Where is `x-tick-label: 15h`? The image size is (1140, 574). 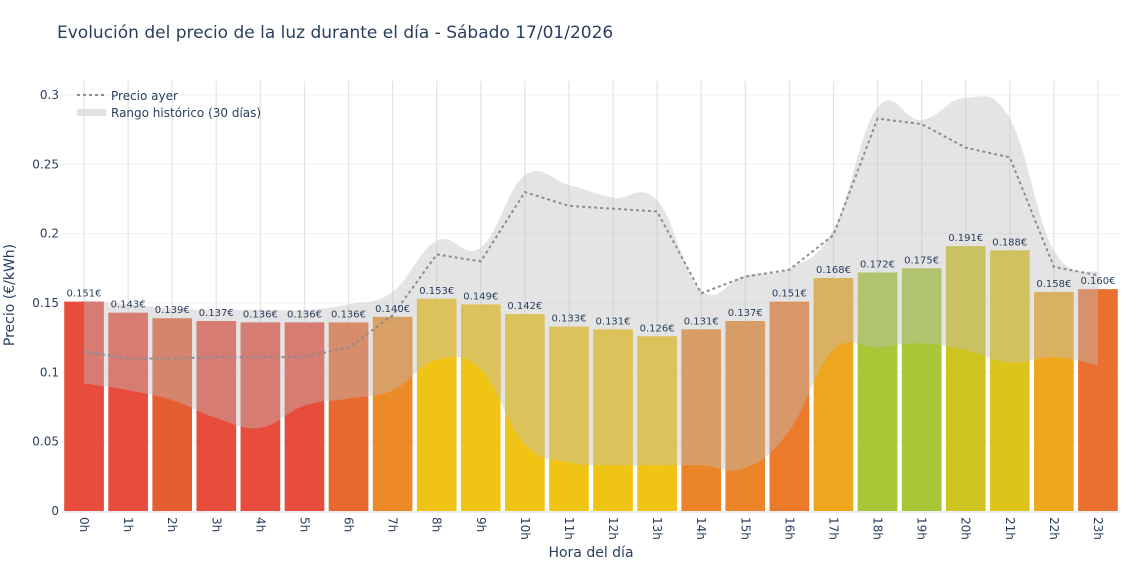
x-tick-label: 15h is located at coordinates (745, 528).